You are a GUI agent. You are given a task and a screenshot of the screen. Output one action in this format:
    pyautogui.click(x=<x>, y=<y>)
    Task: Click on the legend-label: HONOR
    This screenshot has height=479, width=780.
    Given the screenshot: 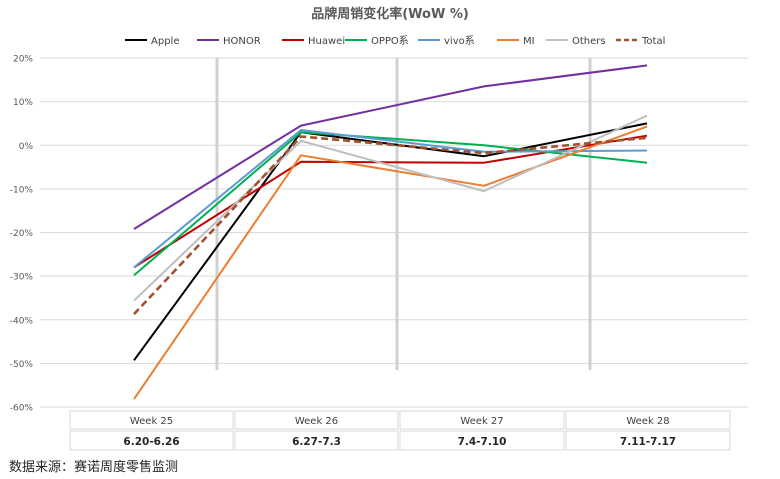 What is the action you would take?
    pyautogui.click(x=242, y=41)
    